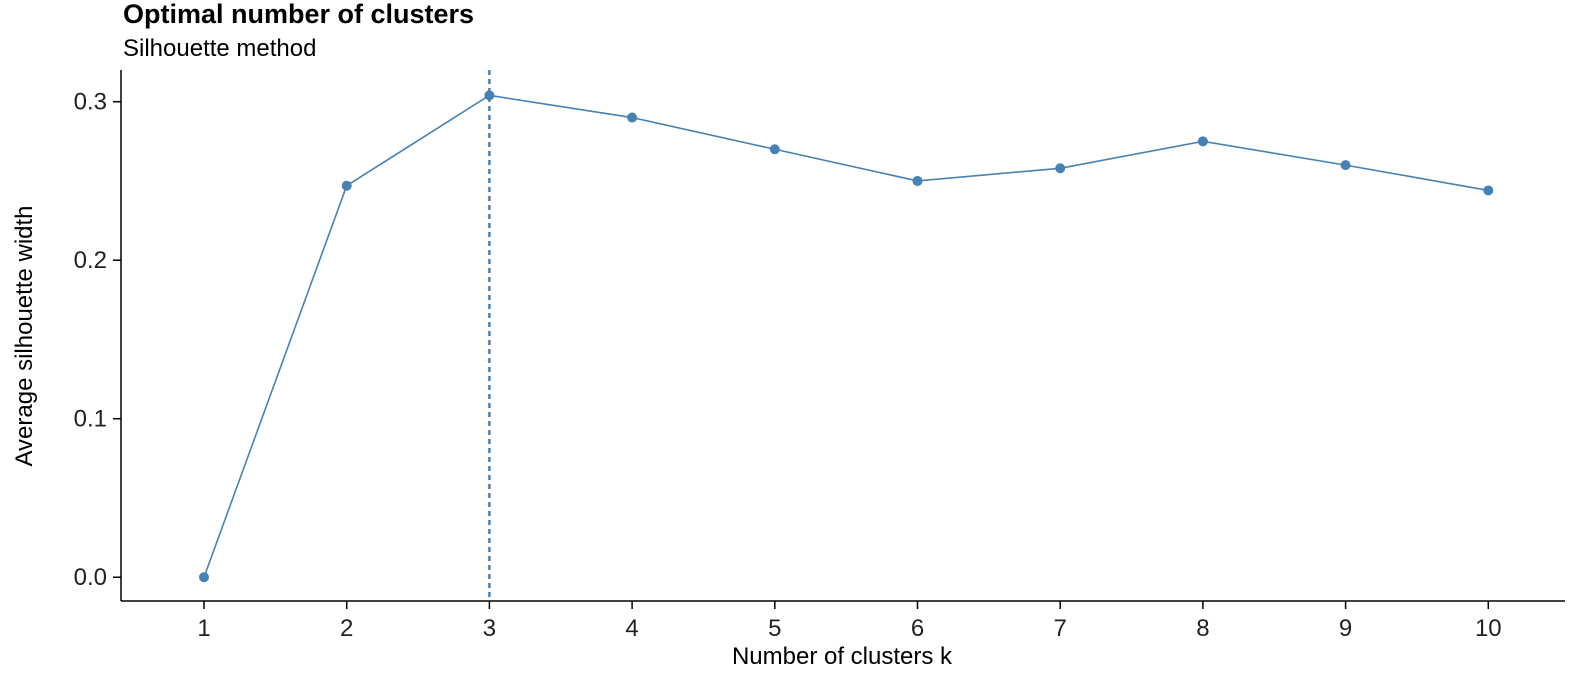 The height and width of the screenshot is (674, 1594). I want to click on x-tick-label: 7, so click(1060, 628).